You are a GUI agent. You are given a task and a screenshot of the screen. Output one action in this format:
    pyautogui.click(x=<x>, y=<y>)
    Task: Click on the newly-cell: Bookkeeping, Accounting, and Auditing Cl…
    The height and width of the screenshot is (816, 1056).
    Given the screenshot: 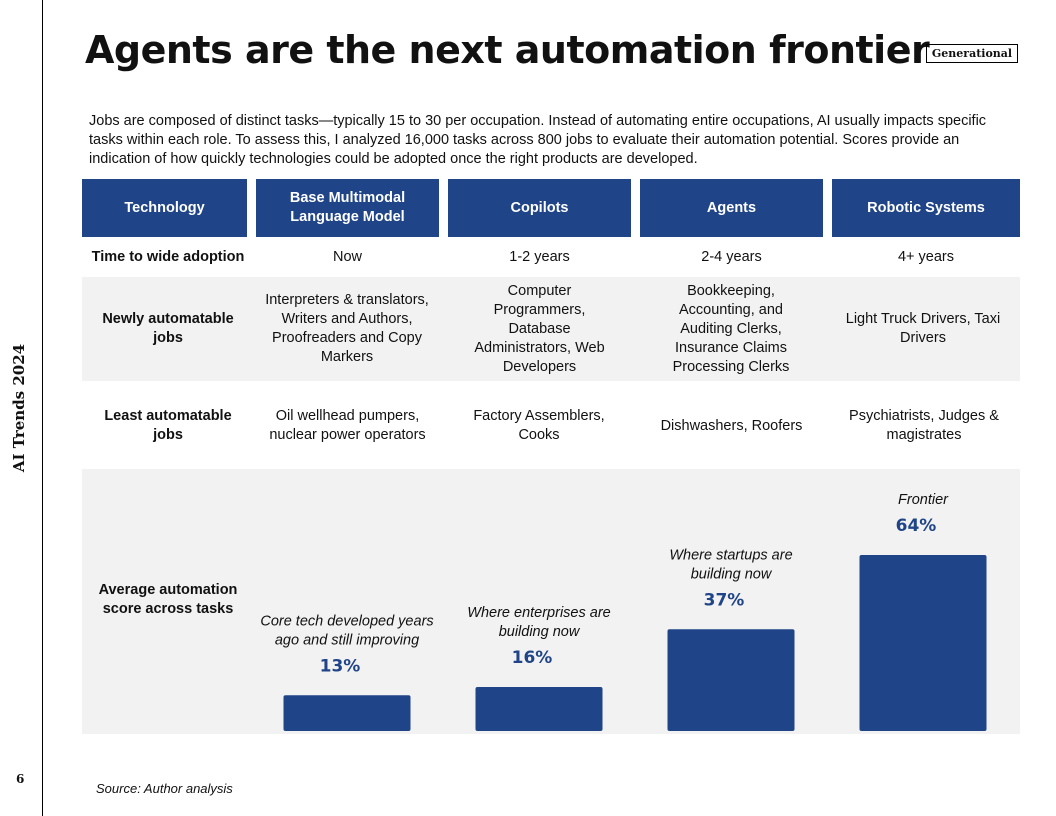 What is the action you would take?
    pyautogui.click(x=731, y=328)
    